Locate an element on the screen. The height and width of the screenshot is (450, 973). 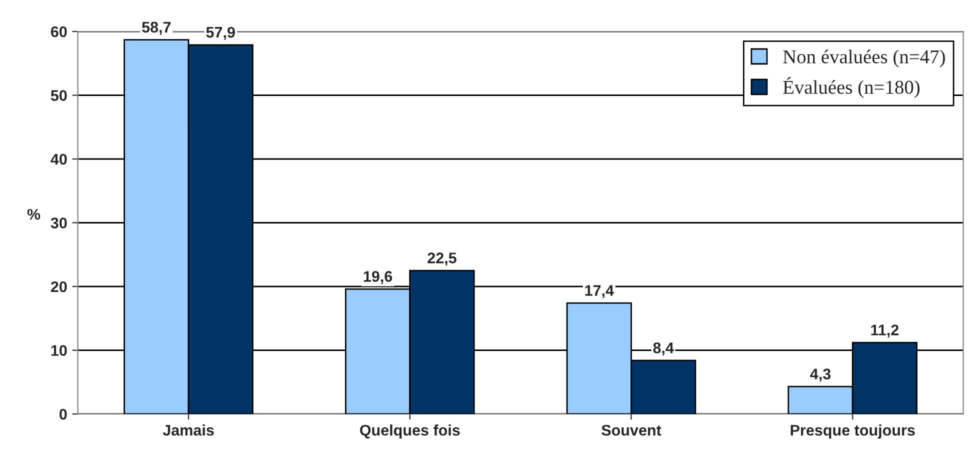
y-tick-label: 50 is located at coordinates (58, 95).